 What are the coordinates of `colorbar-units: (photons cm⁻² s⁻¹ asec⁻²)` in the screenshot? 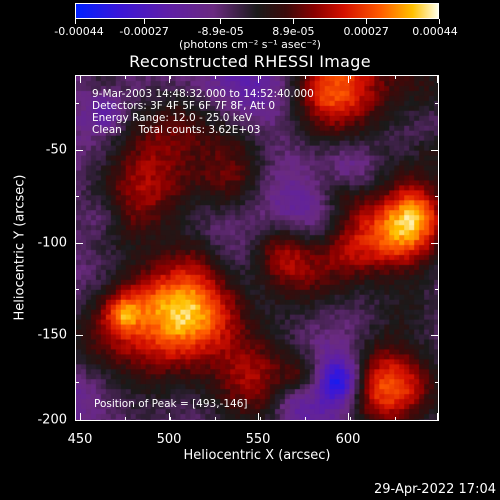 It's located at (250, 44).